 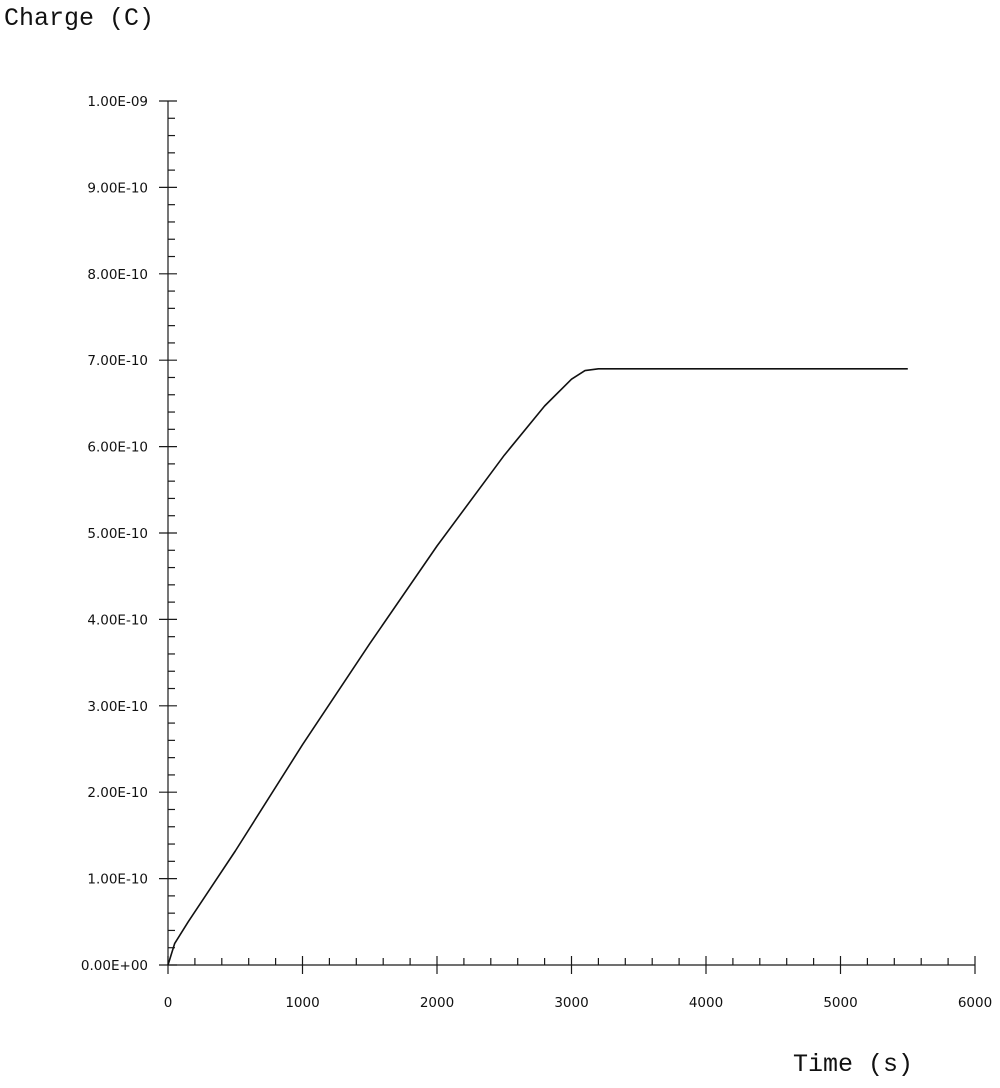 What do you see at coordinates (117, 707) in the screenshot?
I see `y-tick-label: 3.00E-10` at bounding box center [117, 707].